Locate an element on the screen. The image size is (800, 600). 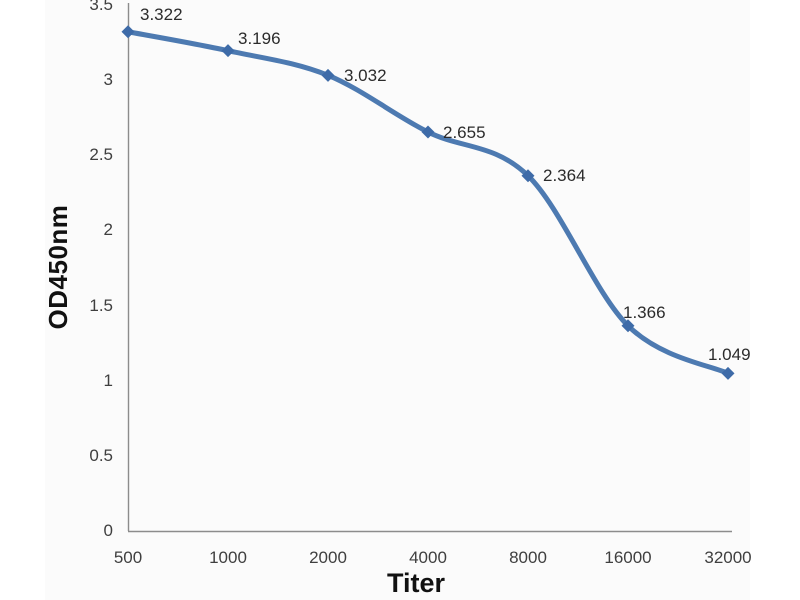
x-tick-label: 1000 is located at coordinates (228, 557).